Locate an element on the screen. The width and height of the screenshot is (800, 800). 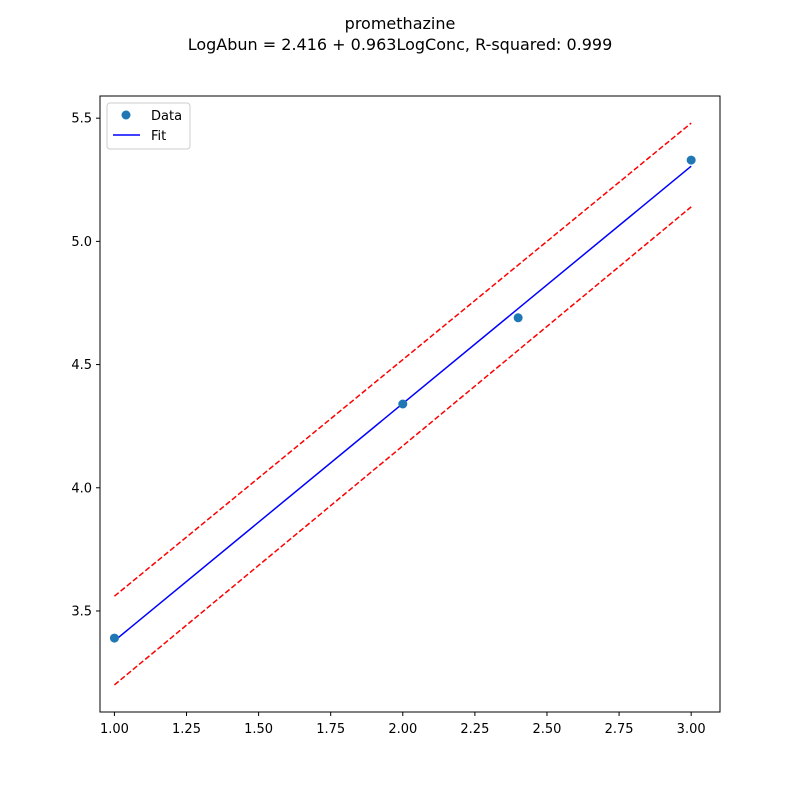
x-tick-label: 2.75 is located at coordinates (619, 729).